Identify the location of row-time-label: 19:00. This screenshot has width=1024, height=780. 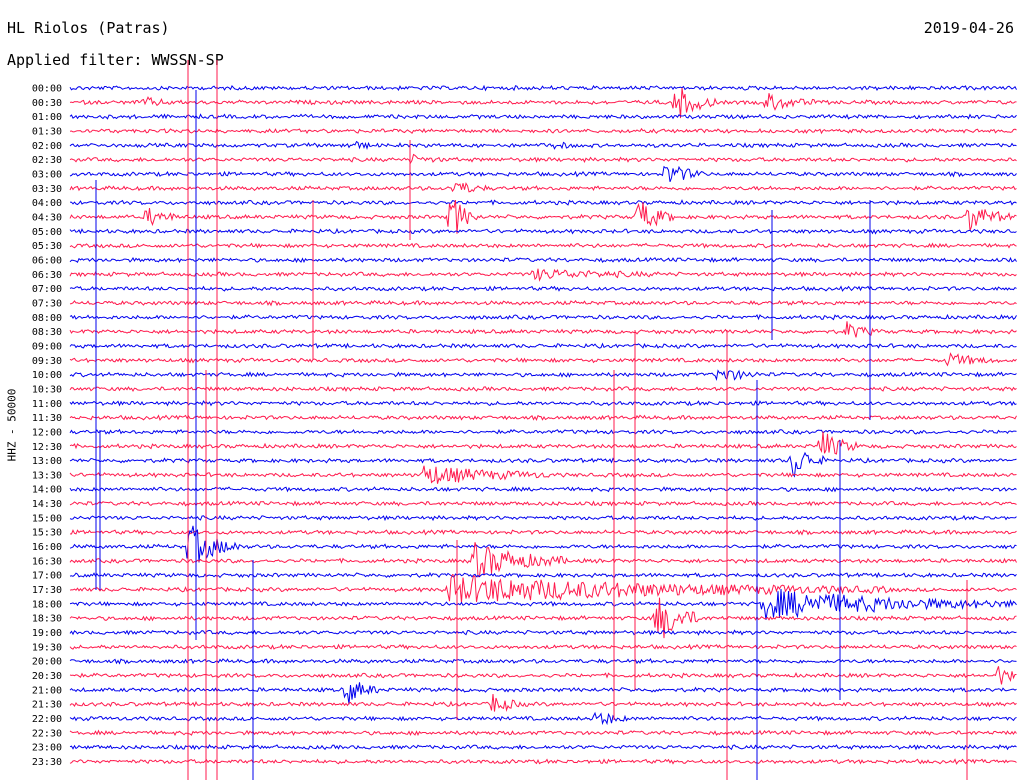
(47, 633).